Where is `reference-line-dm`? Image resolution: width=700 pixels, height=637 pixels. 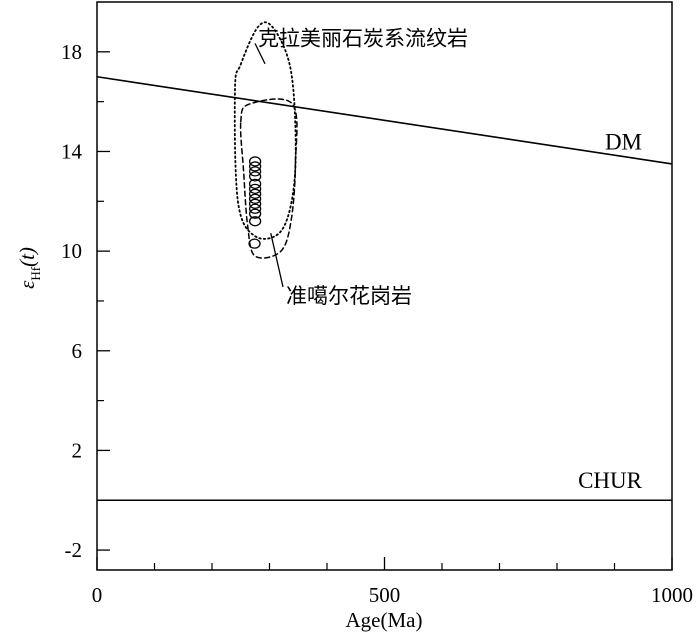 reference-line-dm is located at coordinates (384, 120).